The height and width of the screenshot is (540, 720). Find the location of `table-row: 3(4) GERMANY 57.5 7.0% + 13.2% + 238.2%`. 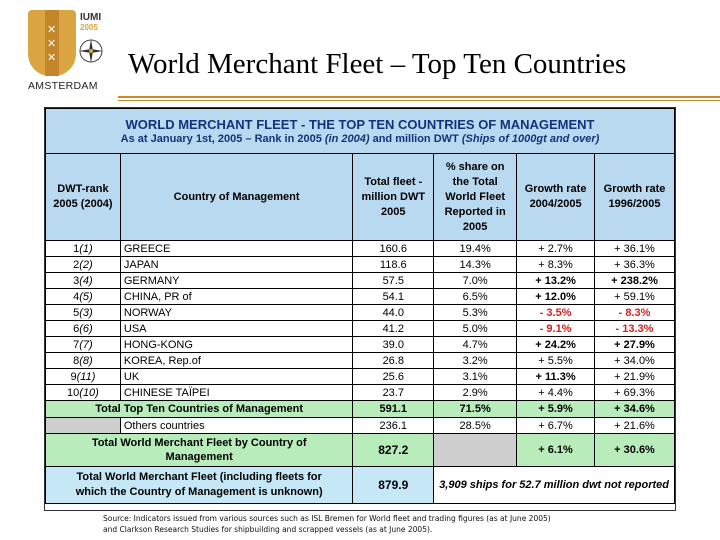

table-row: 3(4) GERMANY 57.5 7.0% + 13.2% + 238.2% is located at coordinates (360, 280).